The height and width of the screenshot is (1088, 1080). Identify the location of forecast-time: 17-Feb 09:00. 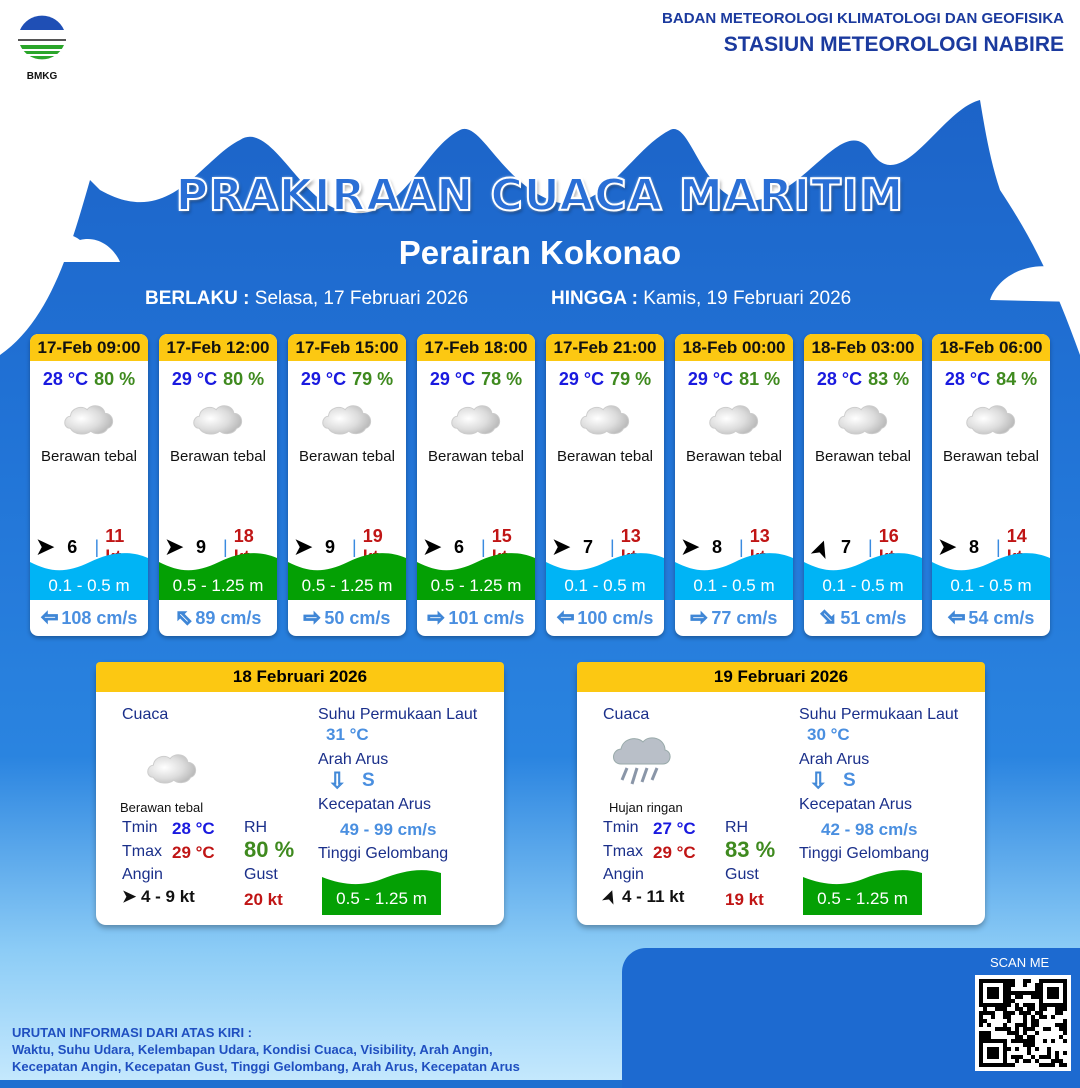
(89, 347).